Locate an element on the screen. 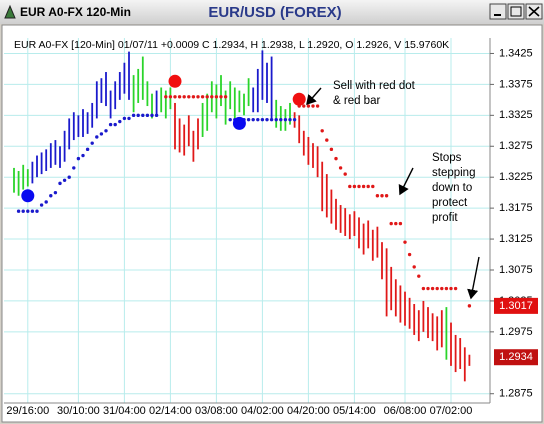 The image size is (544, 424). x-tick-label: 06/08:00 is located at coordinates (405, 411).